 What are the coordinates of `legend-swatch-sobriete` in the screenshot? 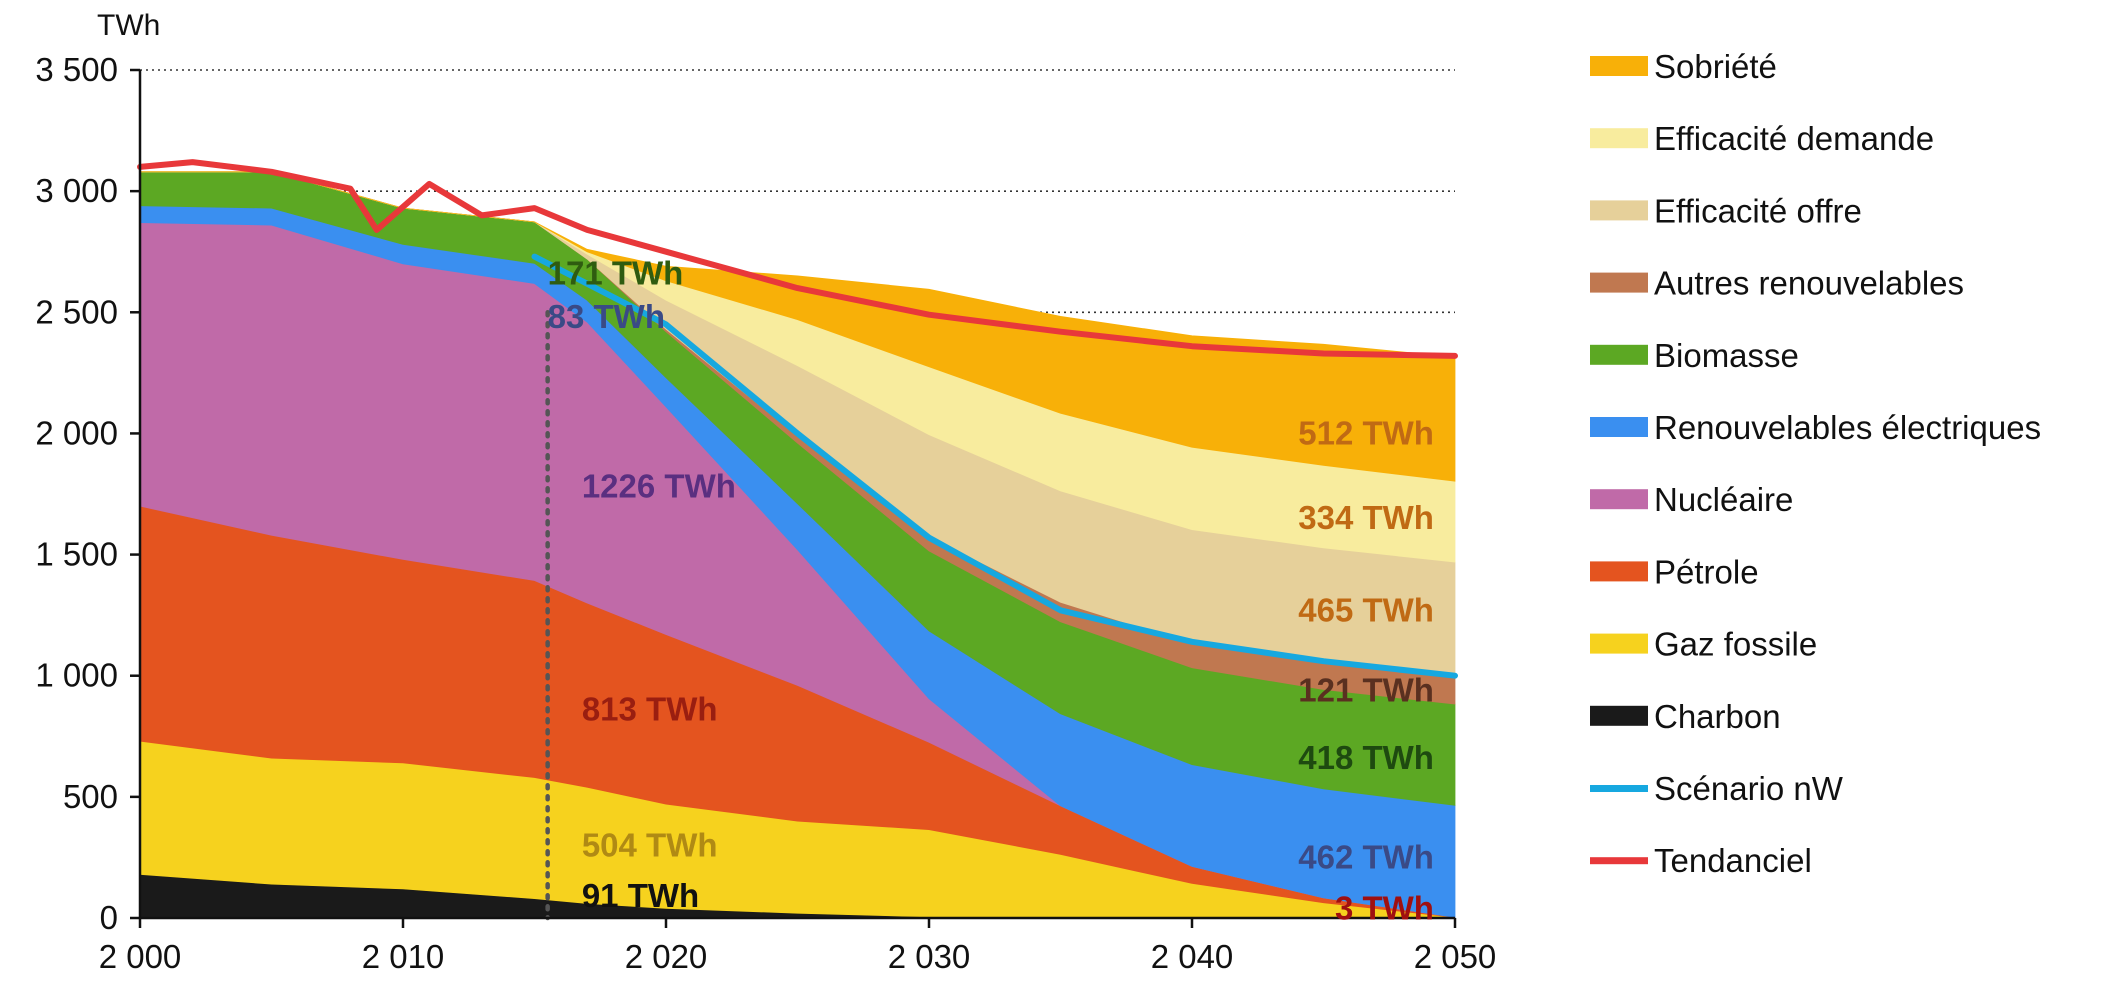 It's located at (1619, 66).